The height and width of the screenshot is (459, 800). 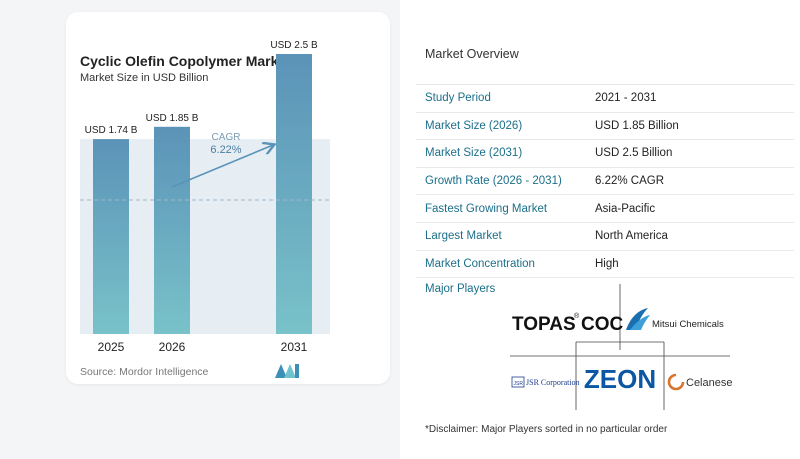 What do you see at coordinates (553, 382) in the screenshot?
I see `jsr-logo-text: JSR Corporation` at bounding box center [553, 382].